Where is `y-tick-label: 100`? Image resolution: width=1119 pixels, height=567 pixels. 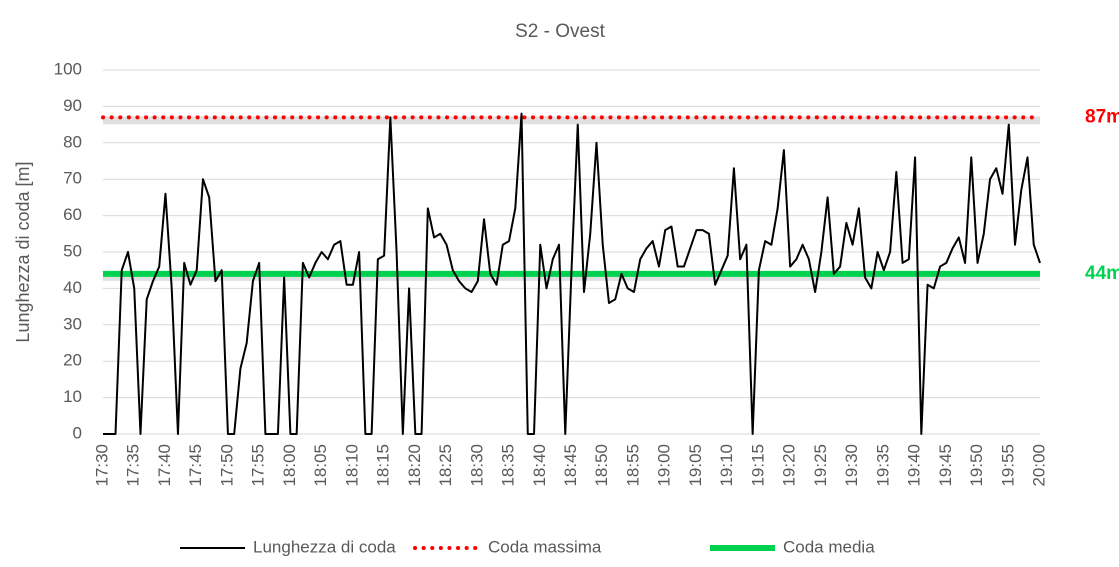 y-tick-label: 100 is located at coordinates (68, 68).